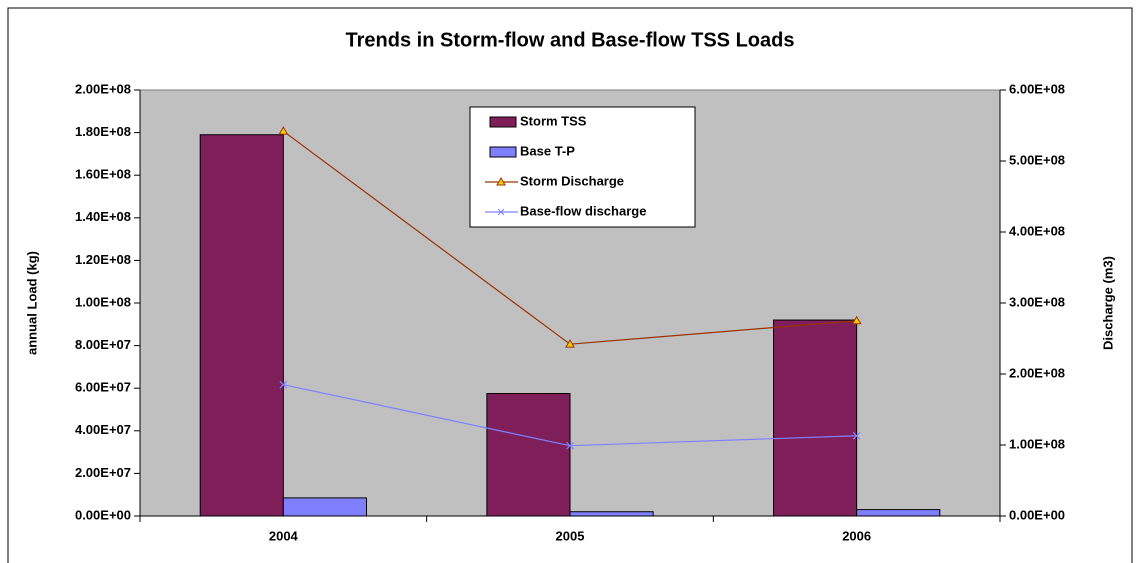 The height and width of the screenshot is (563, 1140). Describe the element at coordinates (103, 472) in the screenshot. I see `y-tick-label: 2.00E+07` at that location.